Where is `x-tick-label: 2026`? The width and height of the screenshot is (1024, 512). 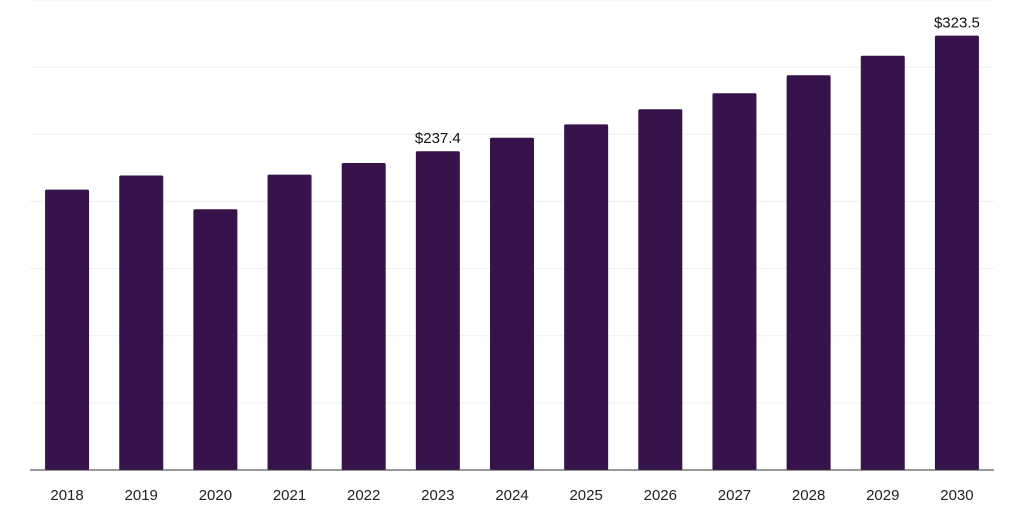
x-tick-label: 2026 is located at coordinates (660, 495).